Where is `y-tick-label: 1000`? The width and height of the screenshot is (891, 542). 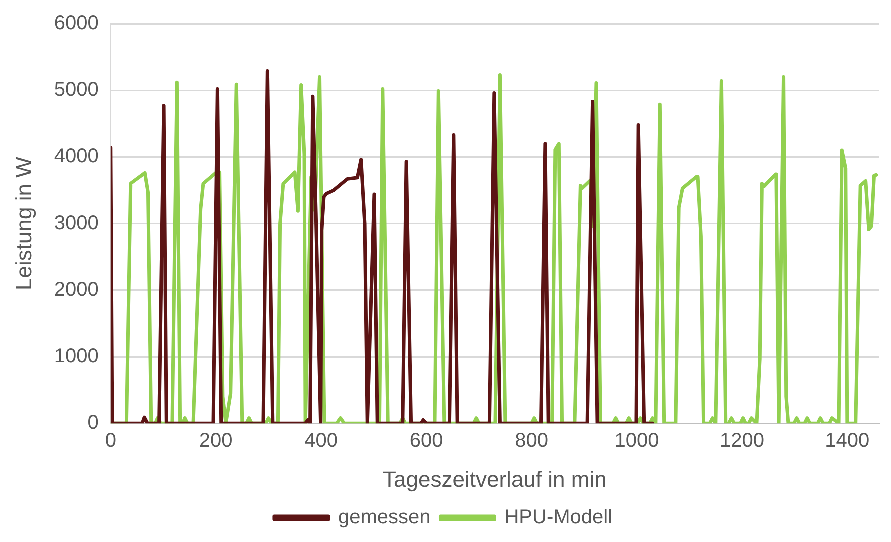 y-tick-label: 1000 is located at coordinates (76, 357).